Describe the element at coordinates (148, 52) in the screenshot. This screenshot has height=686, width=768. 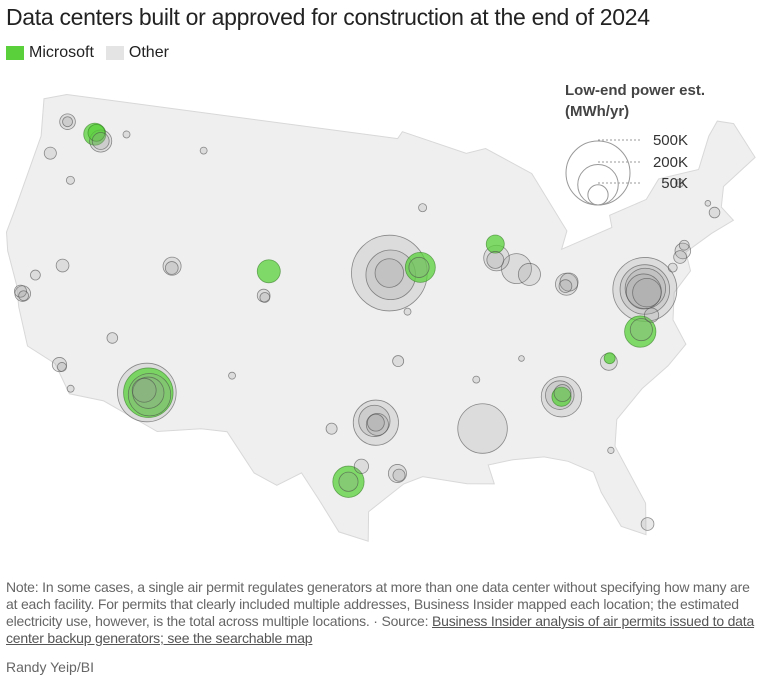
I see `legend-label: Other` at that location.